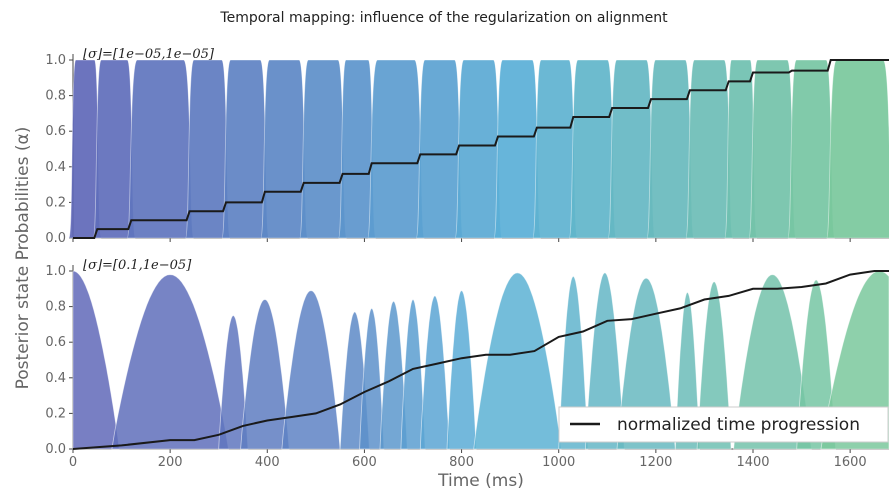  Describe the element at coordinates (461, 462) in the screenshot. I see `x-tick-label: 800` at that location.